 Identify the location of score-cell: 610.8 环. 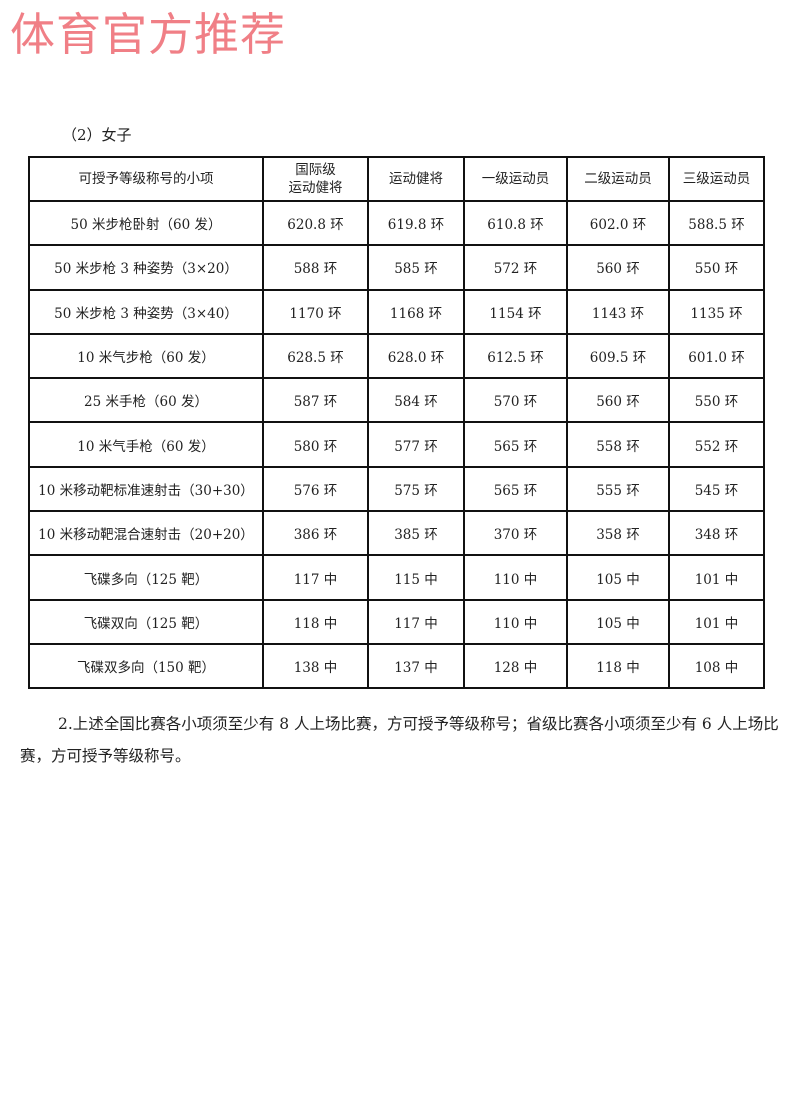
(515, 223).